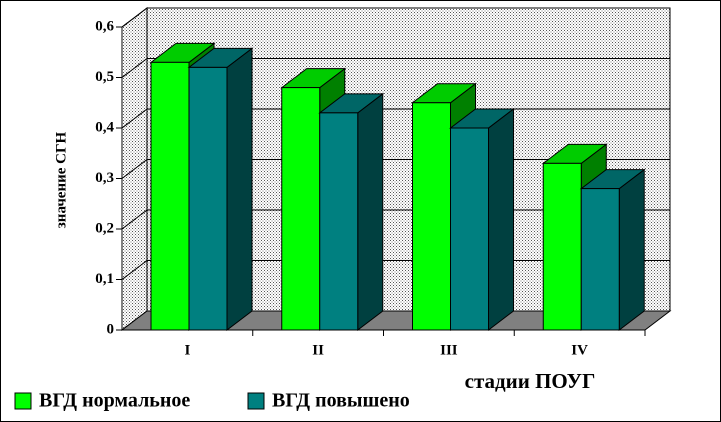 The width and height of the screenshot is (721, 422). I want to click on x-tick-label: IV, so click(579, 350).